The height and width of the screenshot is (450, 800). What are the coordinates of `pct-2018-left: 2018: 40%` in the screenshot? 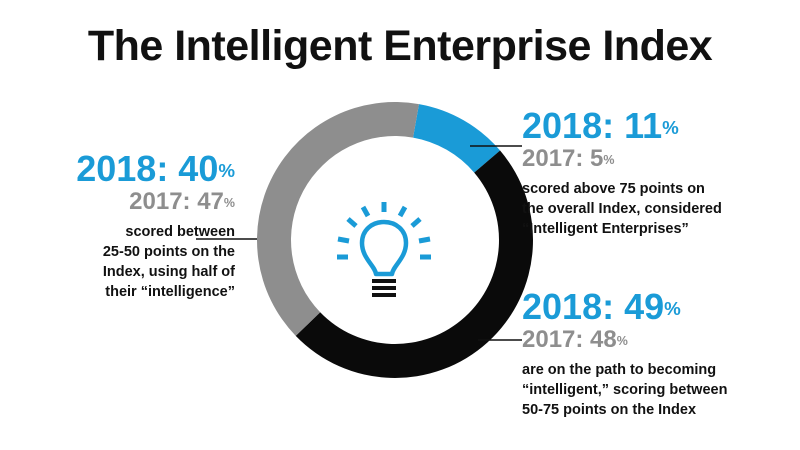 It's located at (155, 168).